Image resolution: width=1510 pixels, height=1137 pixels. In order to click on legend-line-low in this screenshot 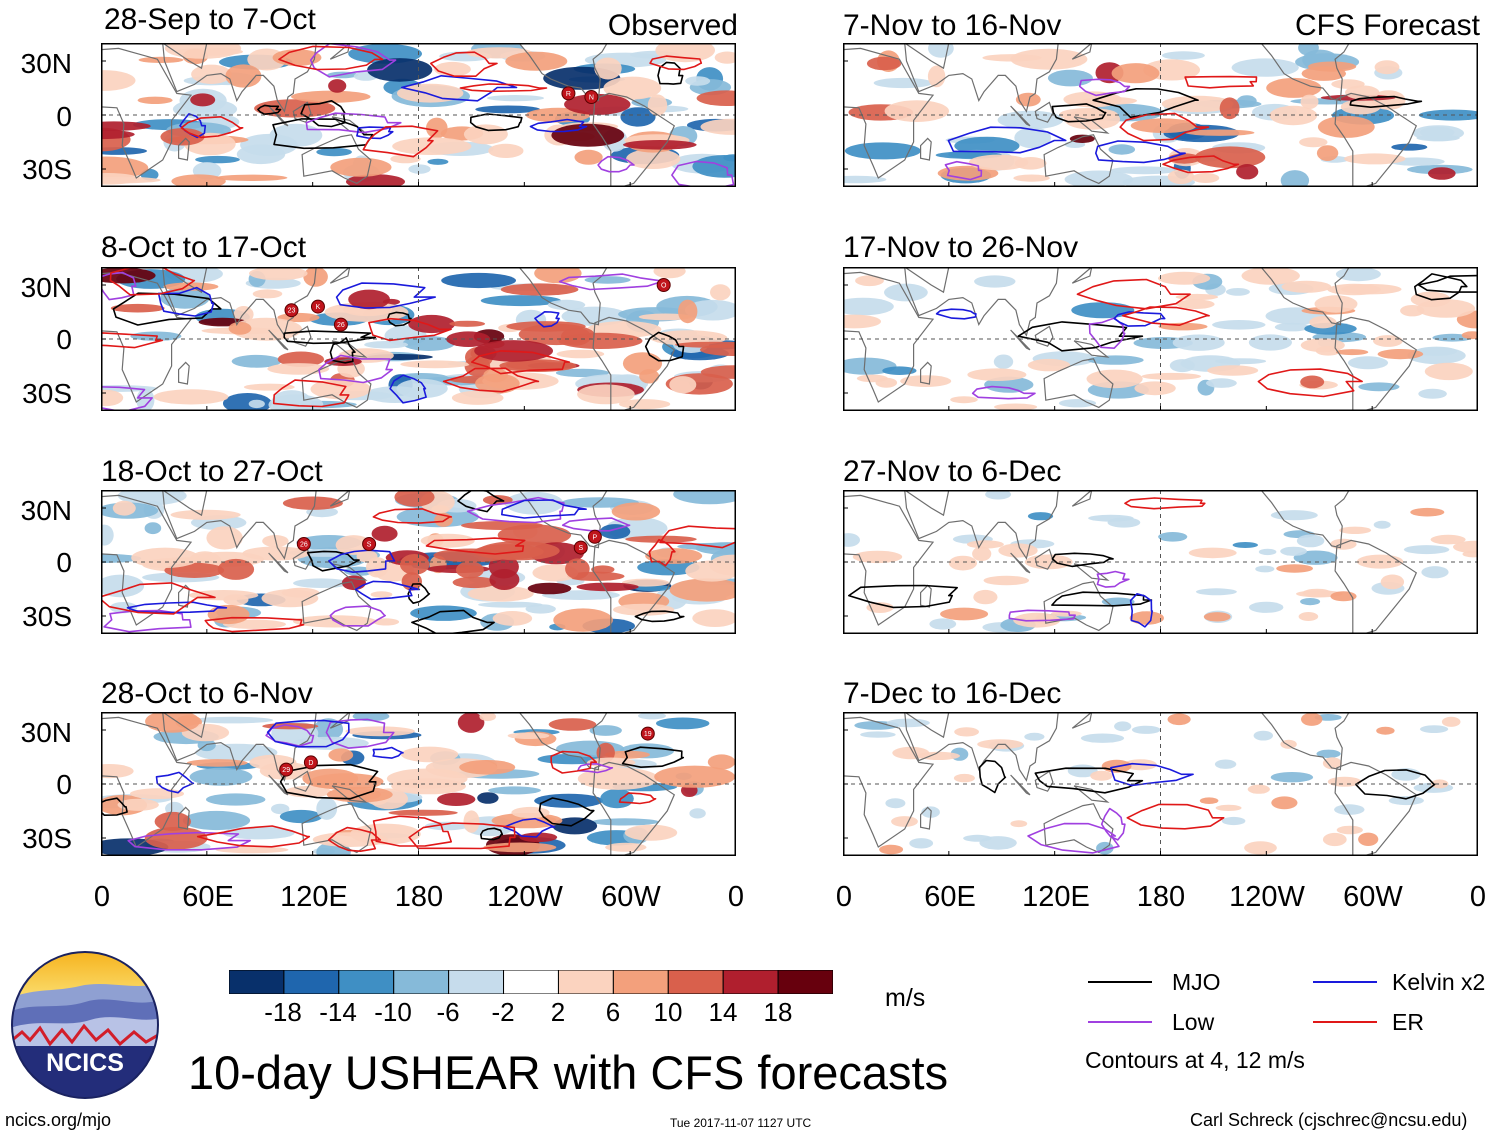, I will do `click(1120, 1022)`.